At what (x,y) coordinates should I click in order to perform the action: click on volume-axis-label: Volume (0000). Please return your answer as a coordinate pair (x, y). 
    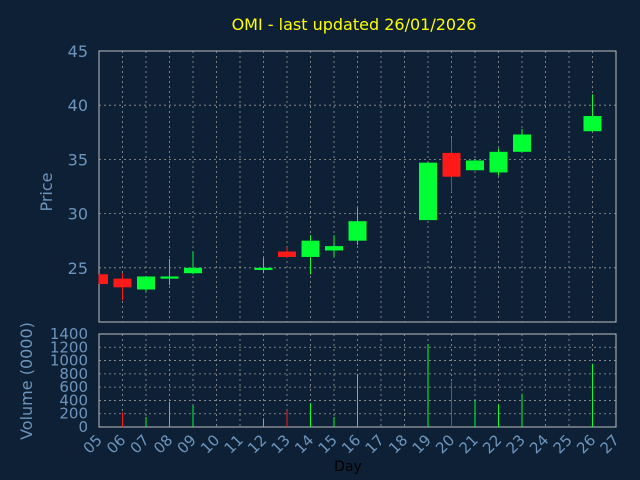
    Looking at the image, I should click on (26, 381).